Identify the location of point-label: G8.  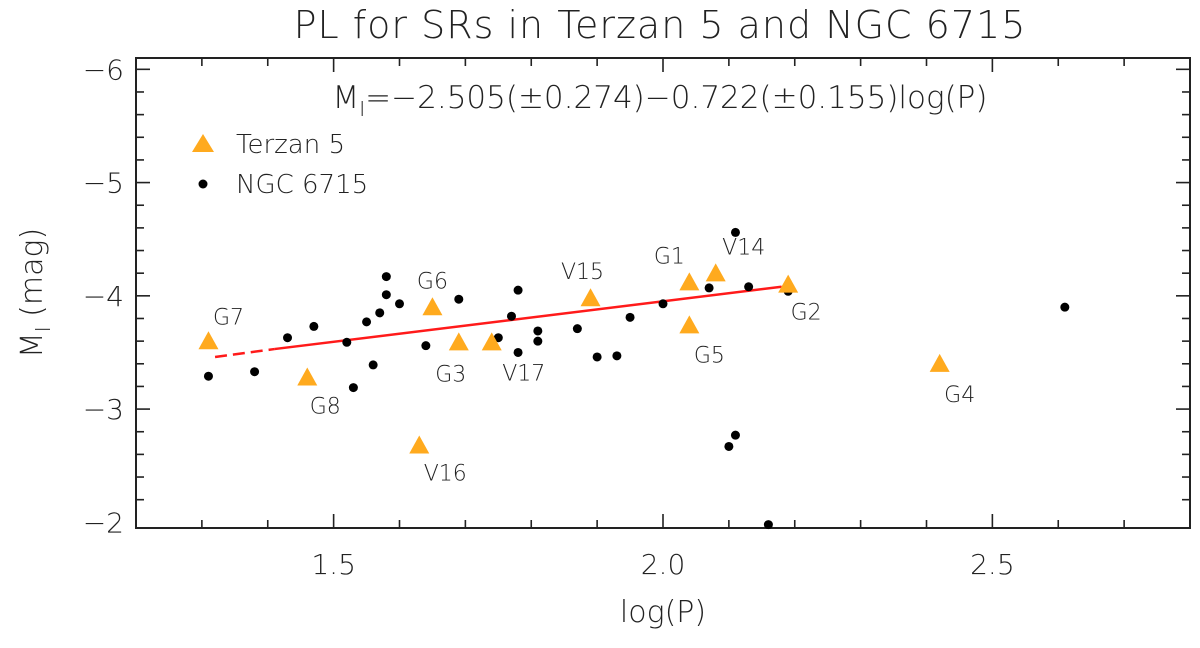
(325, 407).